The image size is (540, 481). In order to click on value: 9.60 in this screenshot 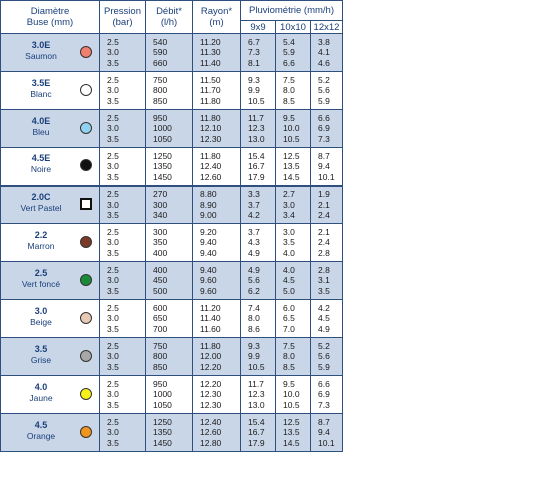, I will do `click(208, 280)`.